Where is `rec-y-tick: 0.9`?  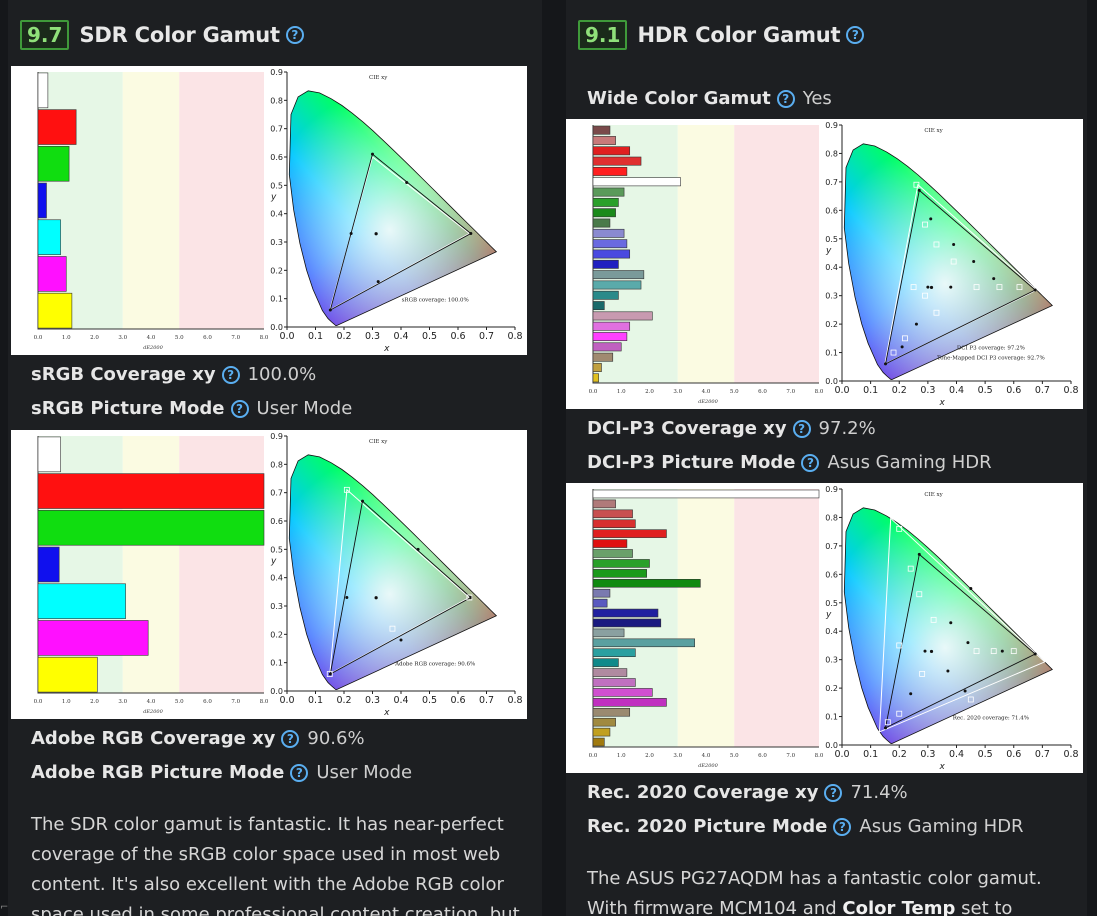
rec-y-tick: 0.9 is located at coordinates (831, 489).